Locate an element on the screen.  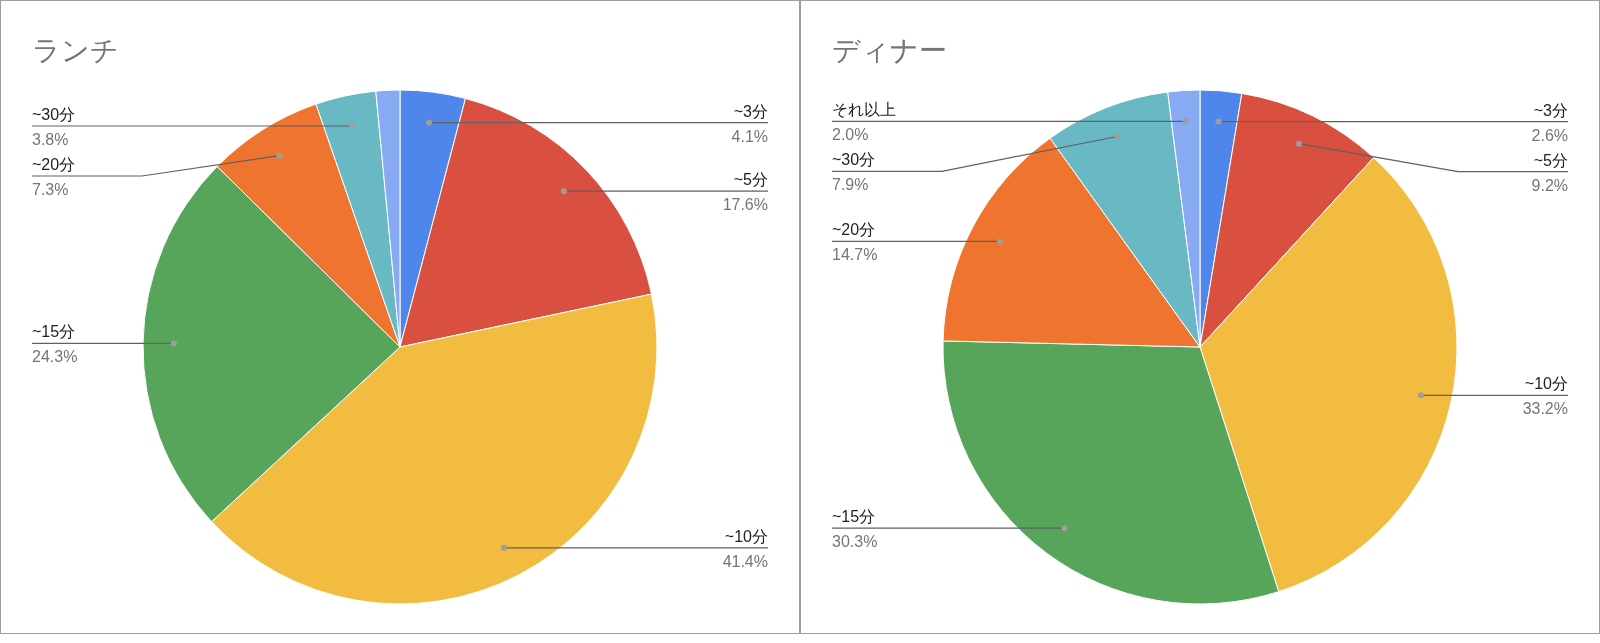
data-label: 33.2% is located at coordinates (1545, 409).